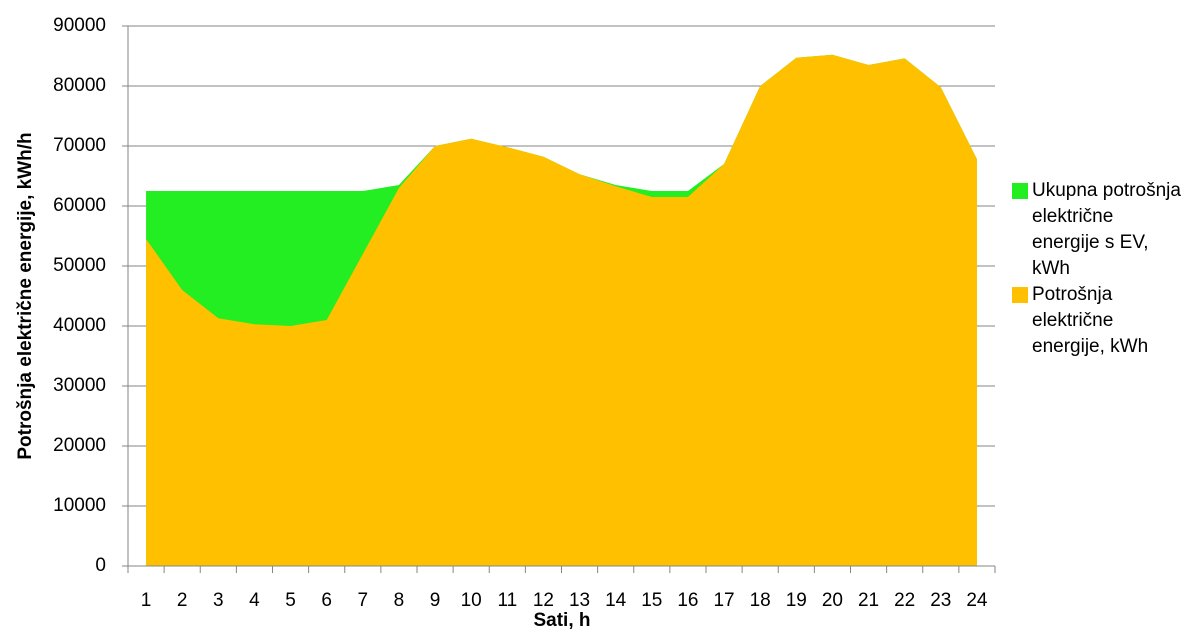 The image size is (1188, 634). I want to click on x-tick-label: 23, so click(940, 600).